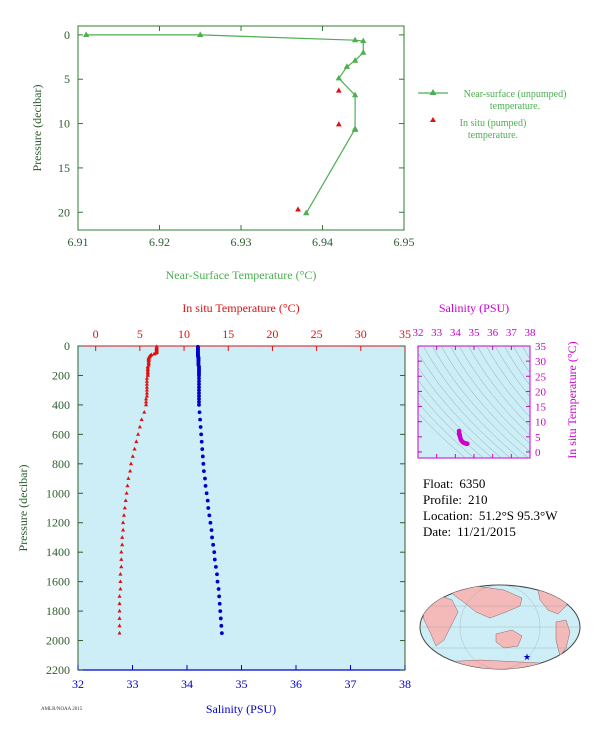 The image size is (601, 732). I want to click on ts-ytick-label: 5, so click(538, 438).